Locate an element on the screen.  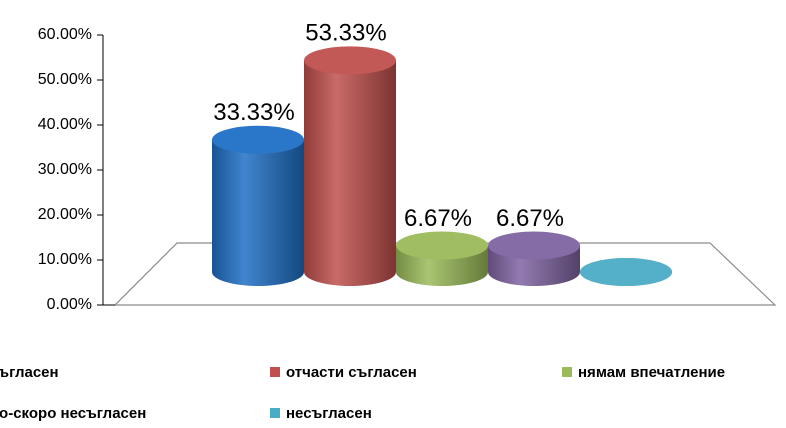
legend-label: несъгласен is located at coordinates (329, 413).